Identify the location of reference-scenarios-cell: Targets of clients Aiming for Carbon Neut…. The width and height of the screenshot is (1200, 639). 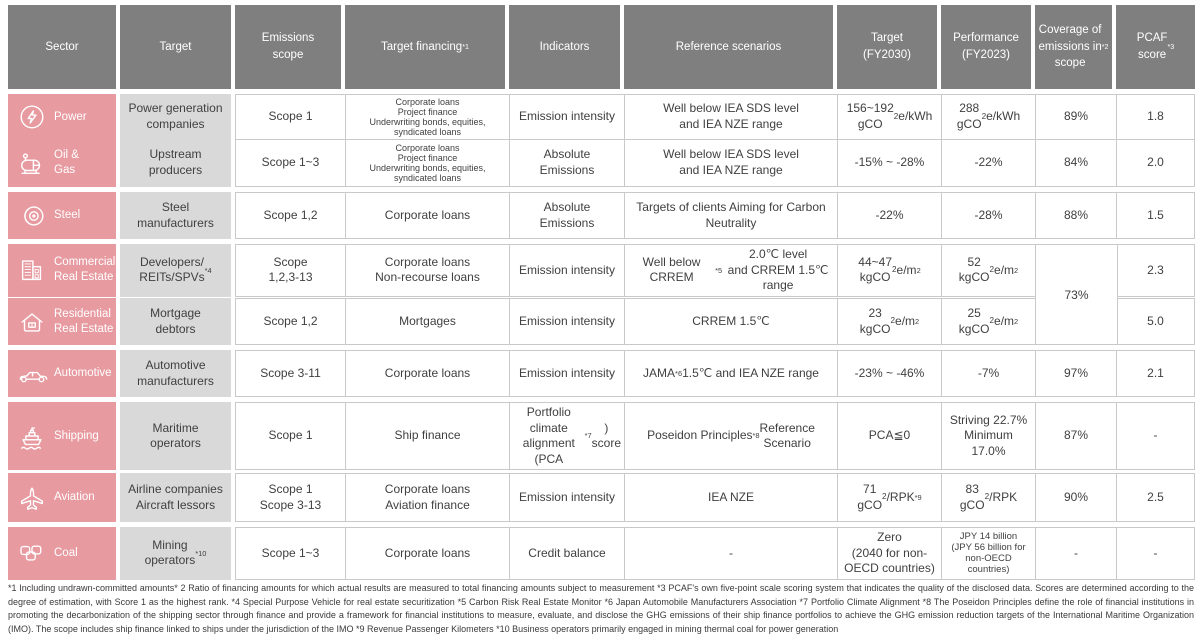
(731, 215).